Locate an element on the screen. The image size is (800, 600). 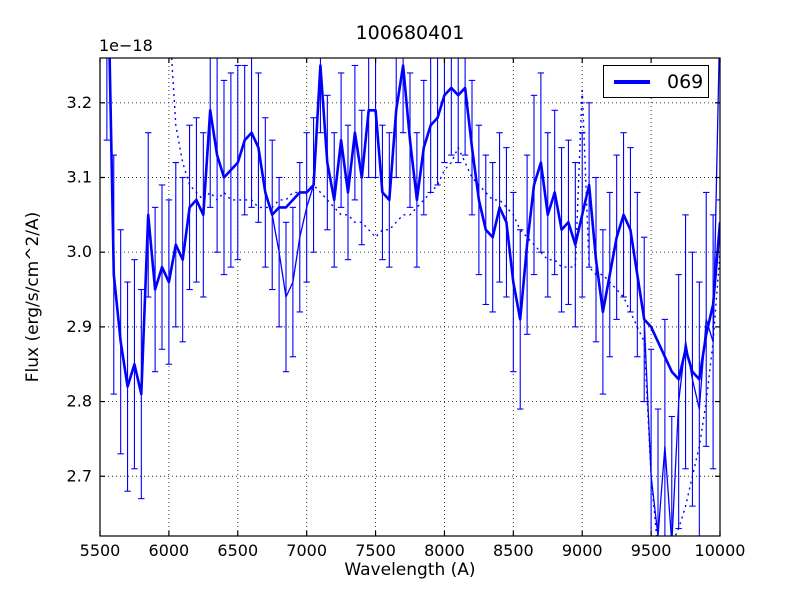
y-tick-label: 2.9 is located at coordinates (79, 326).